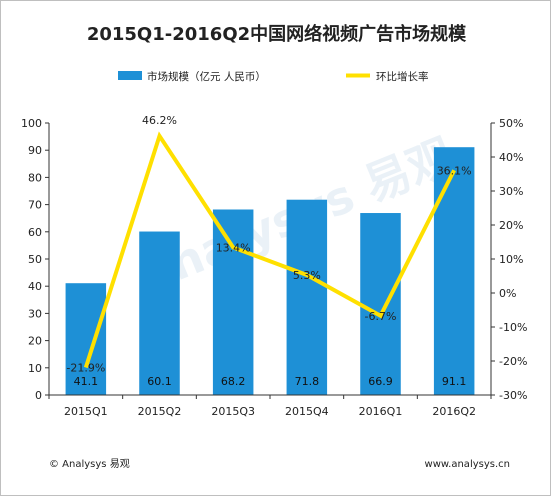 Image resolution: width=551 pixels, height=497 pixels. Describe the element at coordinates (277, 34) in the screenshot. I see `chart-title: 2015Q1-2016Q2中国网络视频广告市场规模` at that location.